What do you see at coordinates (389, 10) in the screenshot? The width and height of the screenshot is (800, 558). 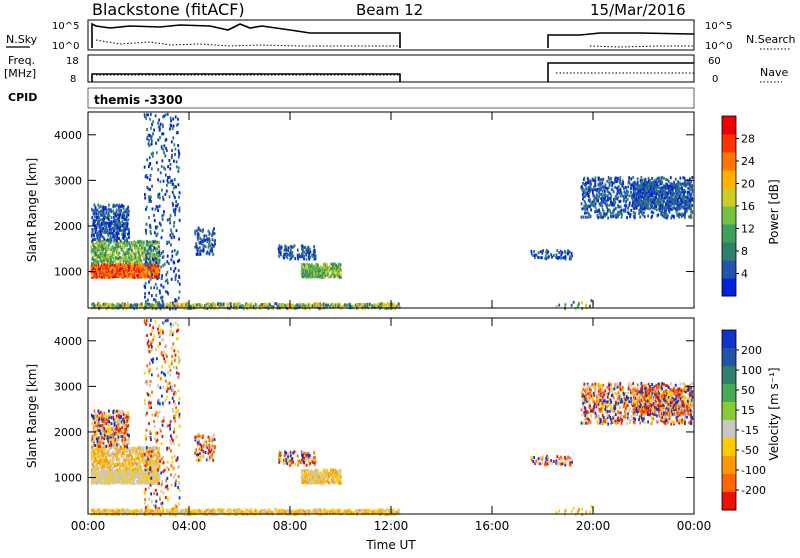 I see `beam-label: Beam 12` at bounding box center [389, 10].